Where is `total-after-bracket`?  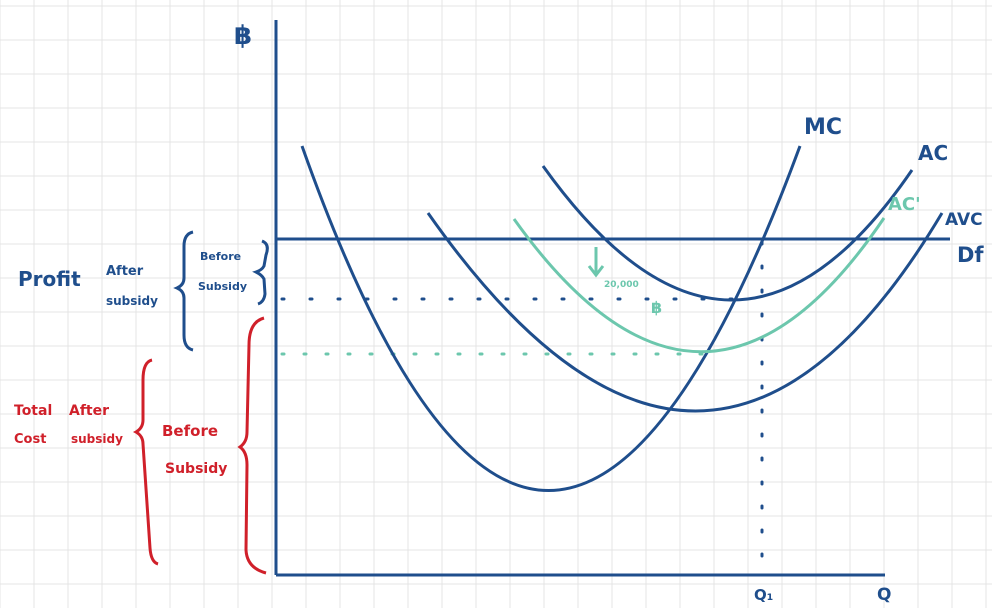 total-after-bracket is located at coordinates (145, 462).